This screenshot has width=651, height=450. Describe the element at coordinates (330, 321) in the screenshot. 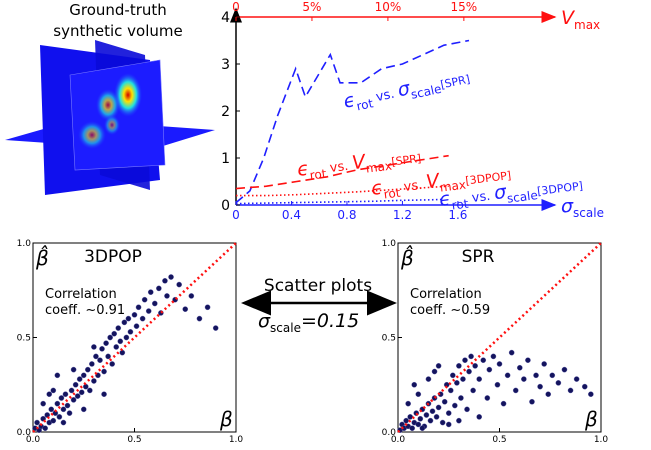

I see `label-part: =0.15` at that location.